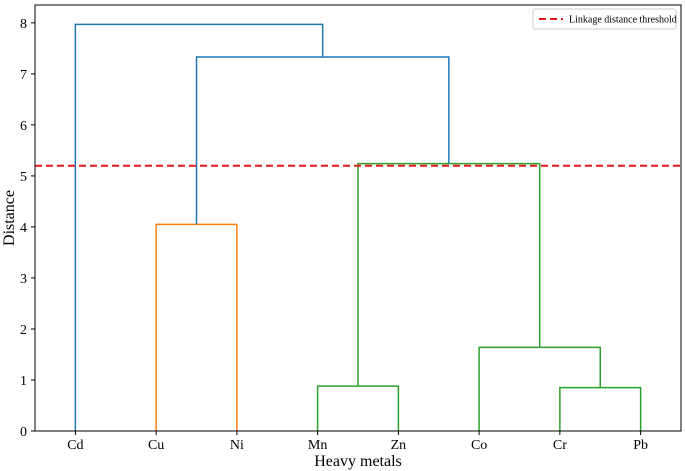 The image size is (685, 471). Describe the element at coordinates (237, 445) in the screenshot. I see `x-tick-label-Ni: Ni` at that location.